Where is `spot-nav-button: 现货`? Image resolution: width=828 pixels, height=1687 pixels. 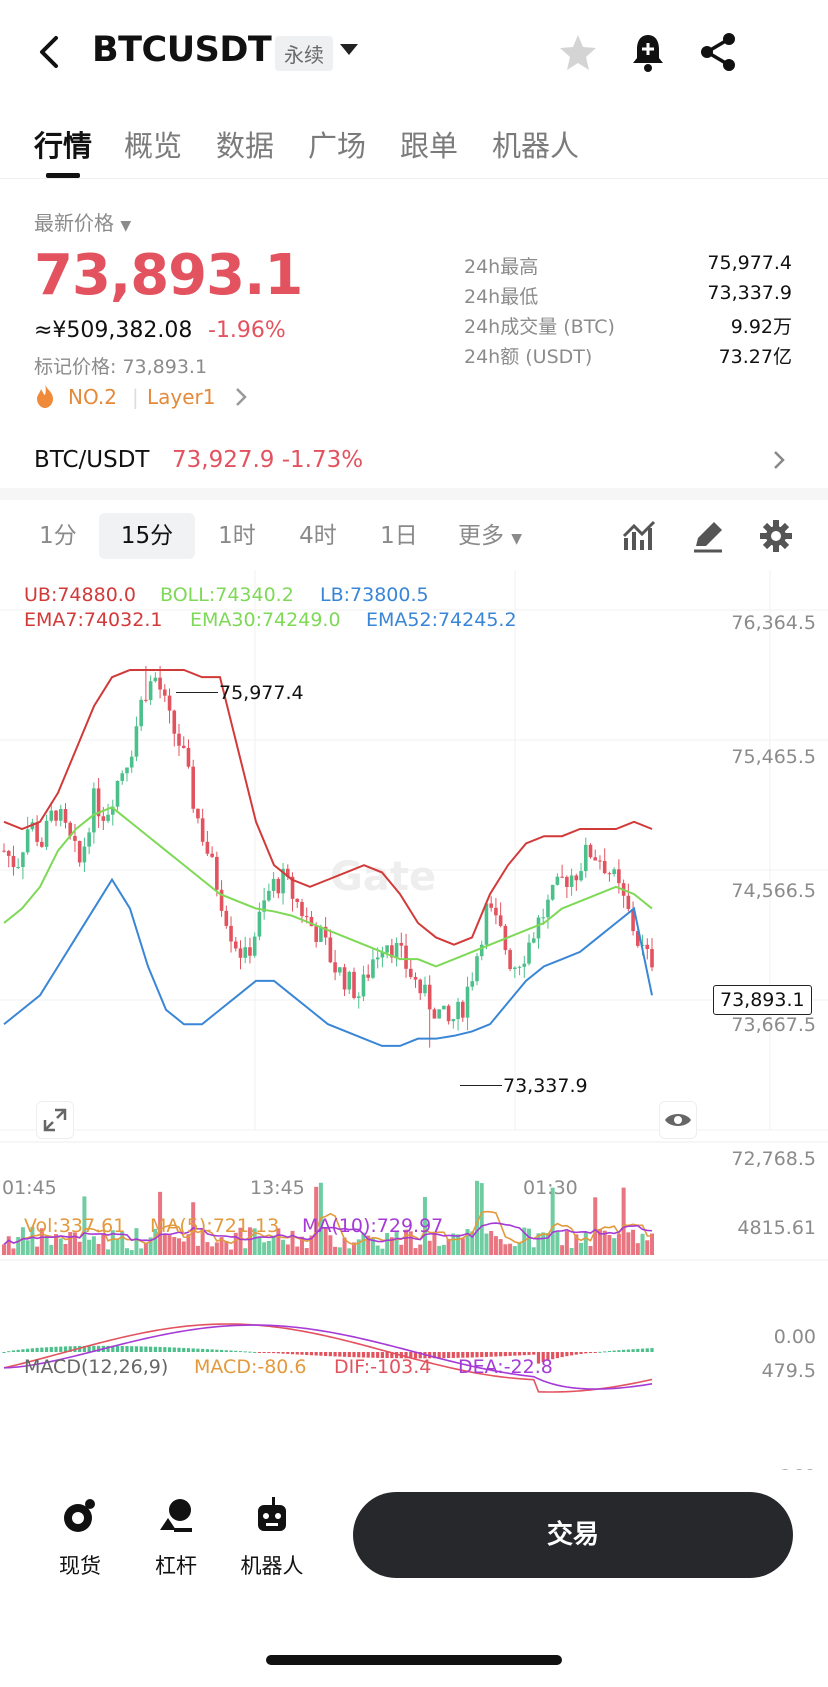 spot-nav-button: 现货 is located at coordinates (80, 1538).